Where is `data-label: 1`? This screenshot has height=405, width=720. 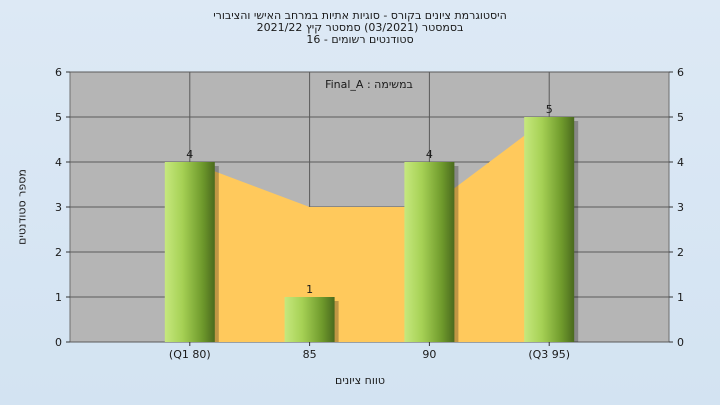
data-label: 1 is located at coordinates (309, 289).